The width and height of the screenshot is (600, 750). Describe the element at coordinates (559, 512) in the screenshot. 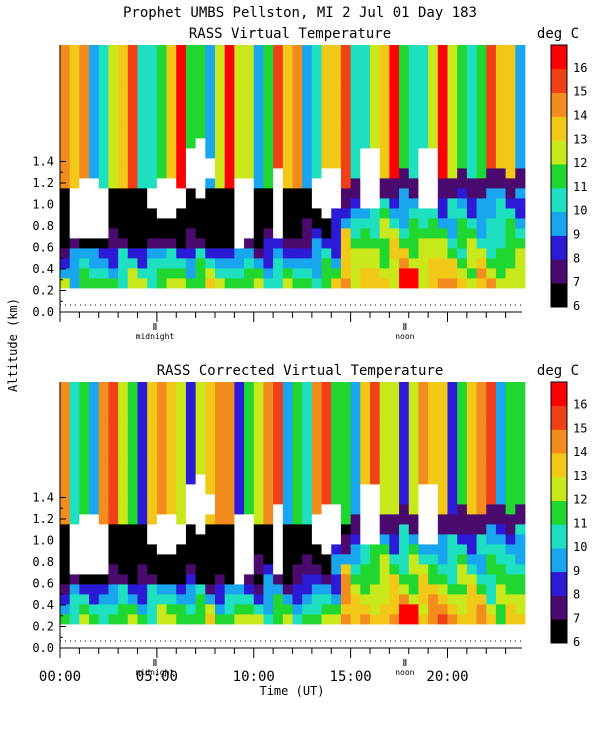

I see `colorbar-frame` at that location.